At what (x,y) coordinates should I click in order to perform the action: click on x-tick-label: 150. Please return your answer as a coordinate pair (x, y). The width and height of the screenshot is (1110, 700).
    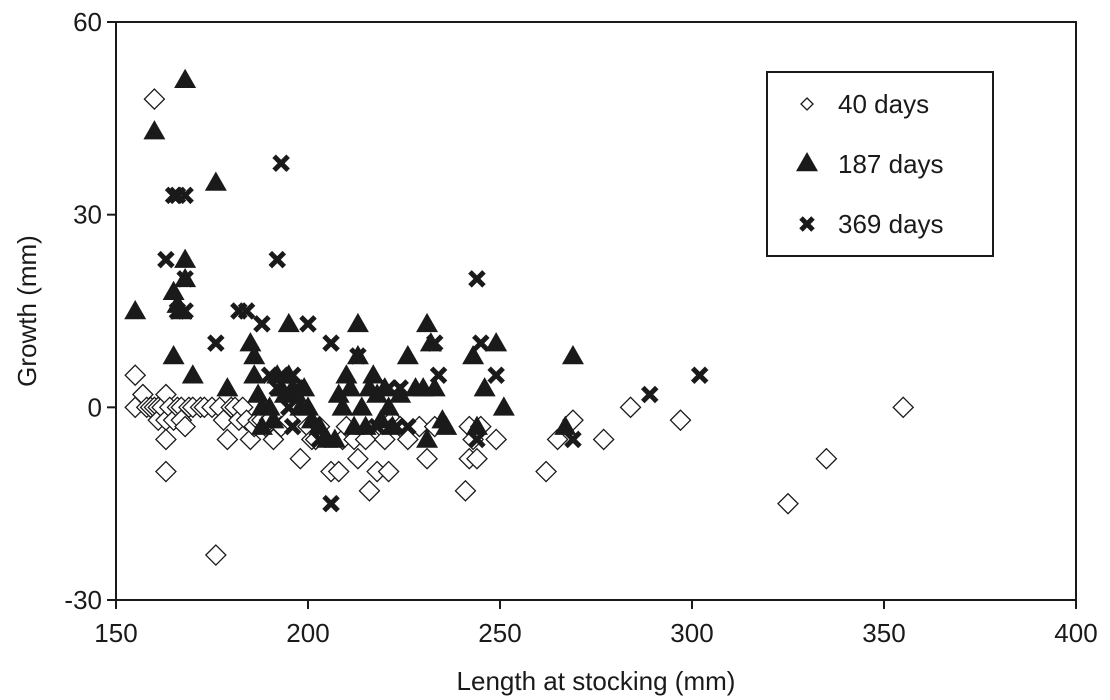
    Looking at the image, I should click on (115, 633).